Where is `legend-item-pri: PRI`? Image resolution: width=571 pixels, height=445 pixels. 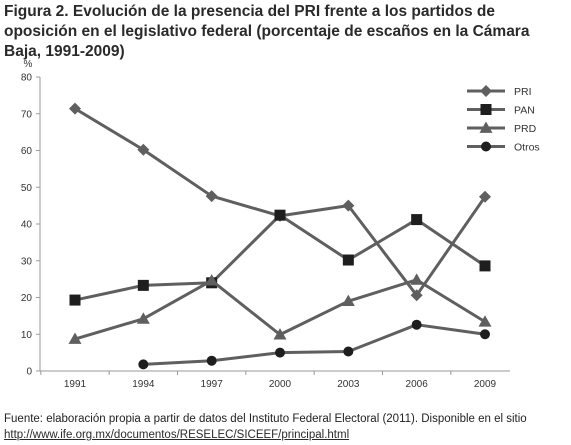 legend-item-pri: PRI is located at coordinates (499, 91).